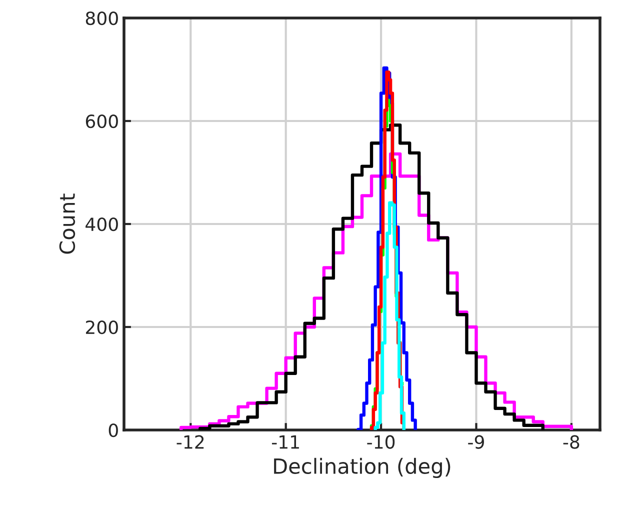  I want to click on y-tick-label: 600, so click(102, 121).